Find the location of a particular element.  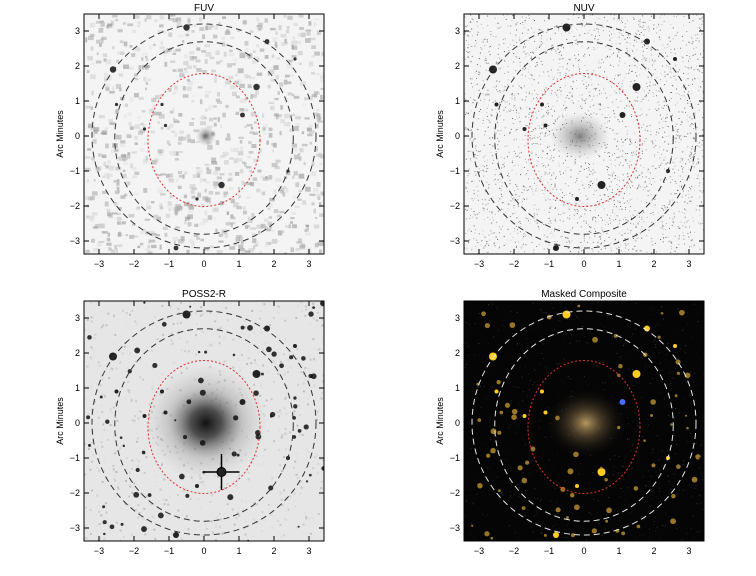

y-tick-label: −3 is located at coordinates (75, 241).